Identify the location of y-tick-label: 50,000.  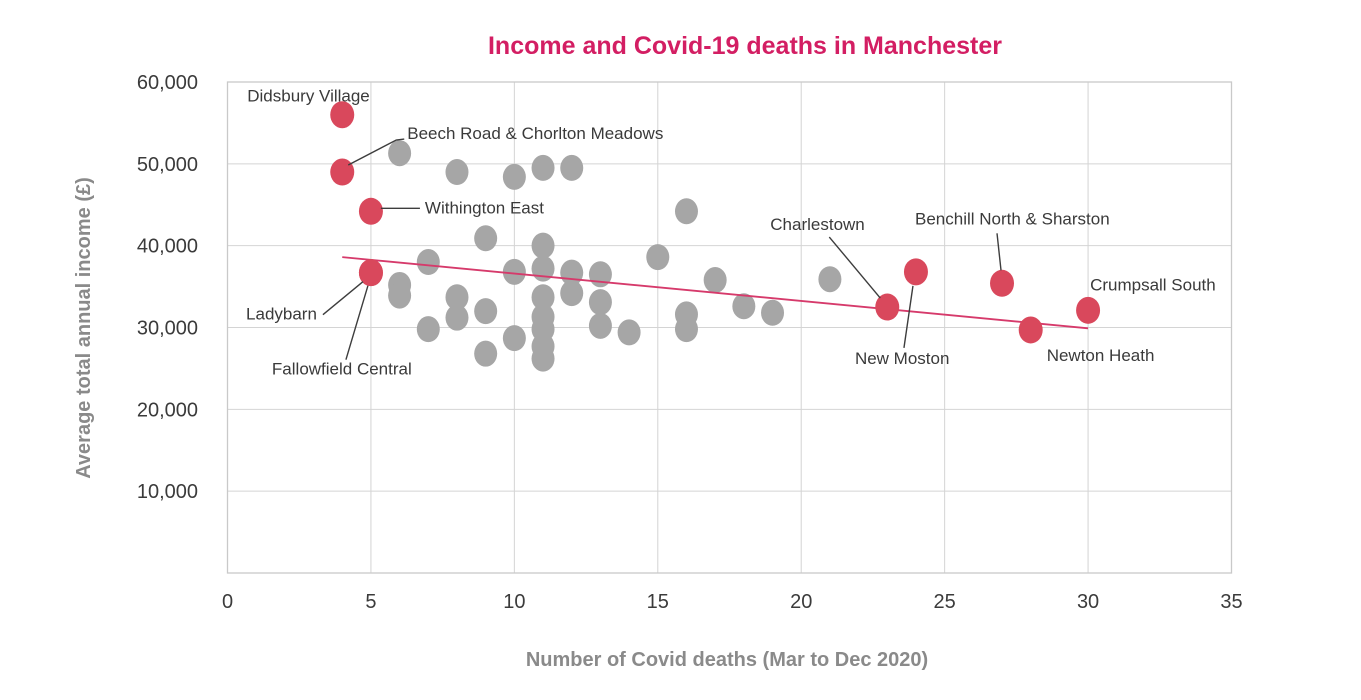
(167, 165).